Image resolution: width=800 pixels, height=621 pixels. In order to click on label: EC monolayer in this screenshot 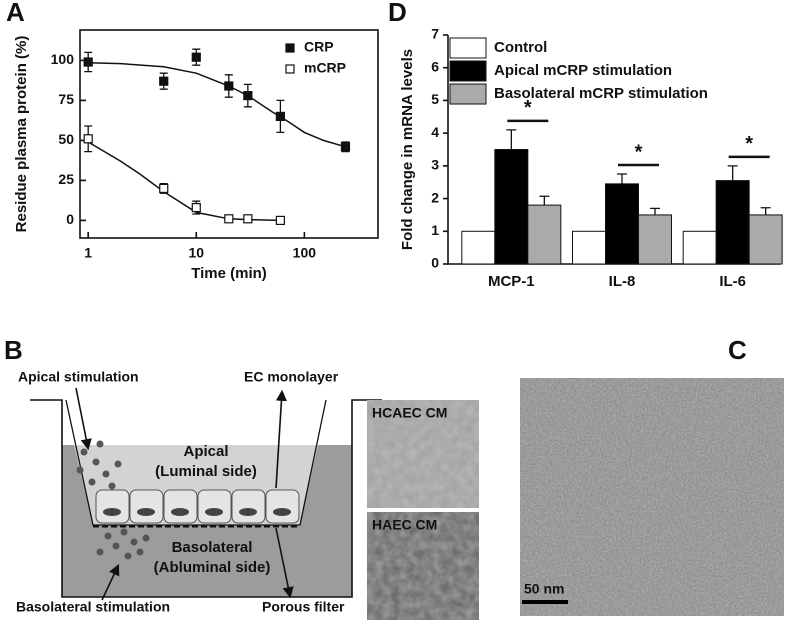, I will do `click(291, 377)`.